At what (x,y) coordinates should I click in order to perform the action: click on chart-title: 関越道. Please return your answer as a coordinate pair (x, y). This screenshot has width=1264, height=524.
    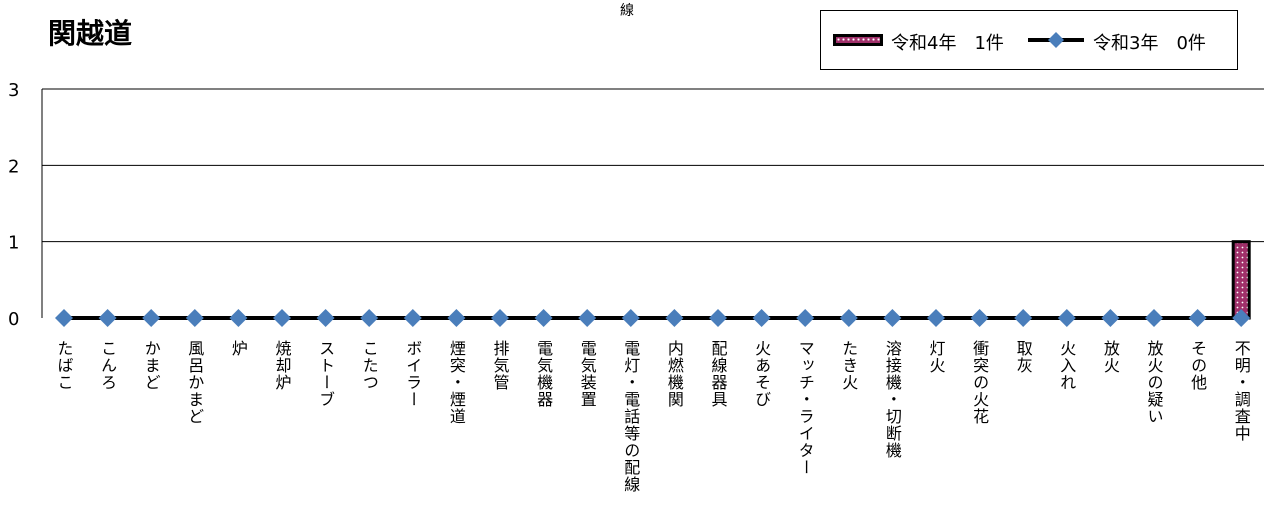
    Looking at the image, I should click on (90, 33).